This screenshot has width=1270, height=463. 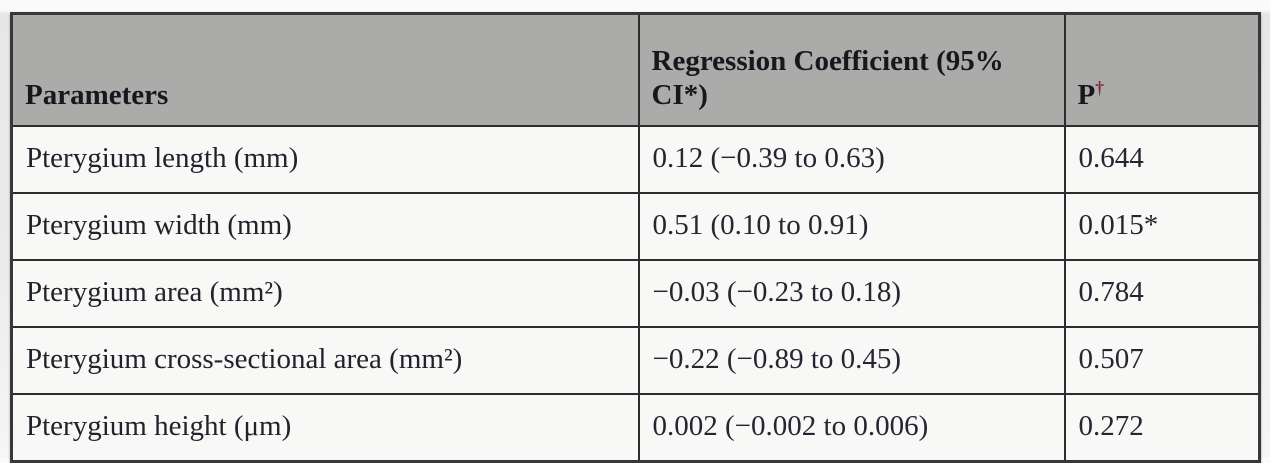 What do you see at coordinates (325, 360) in the screenshot?
I see `cell-parameter: Pterygium cross-sectional area (mm²)` at bounding box center [325, 360].